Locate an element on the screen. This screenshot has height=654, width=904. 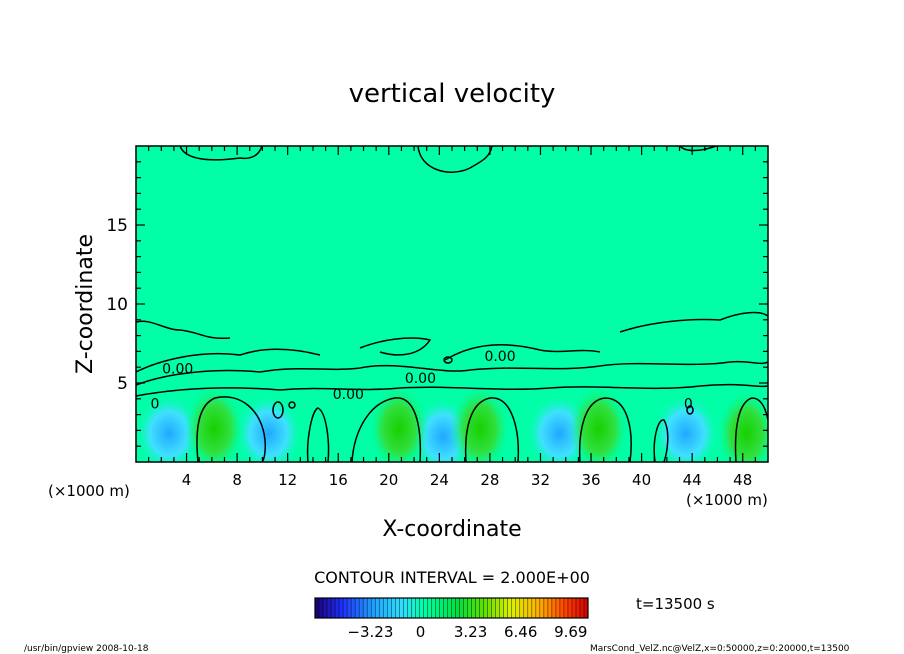
time-label: t=13500 s is located at coordinates (675, 604).